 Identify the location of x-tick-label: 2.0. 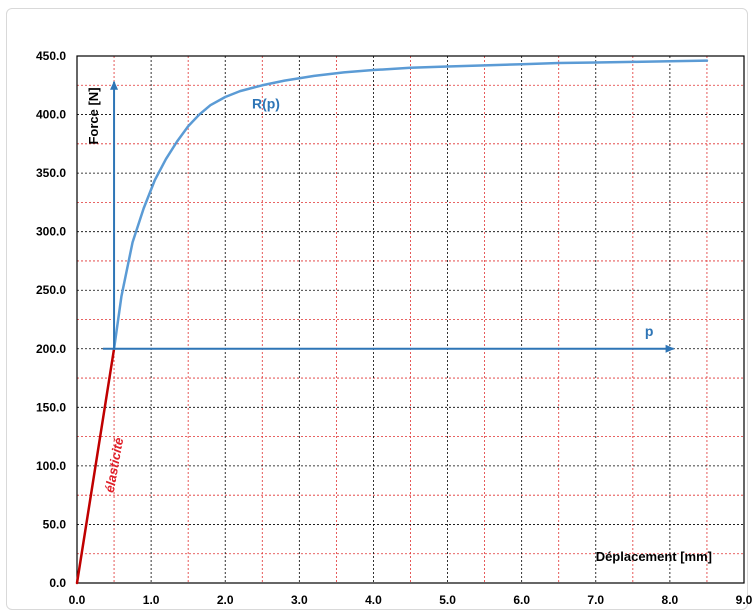
(225, 600).